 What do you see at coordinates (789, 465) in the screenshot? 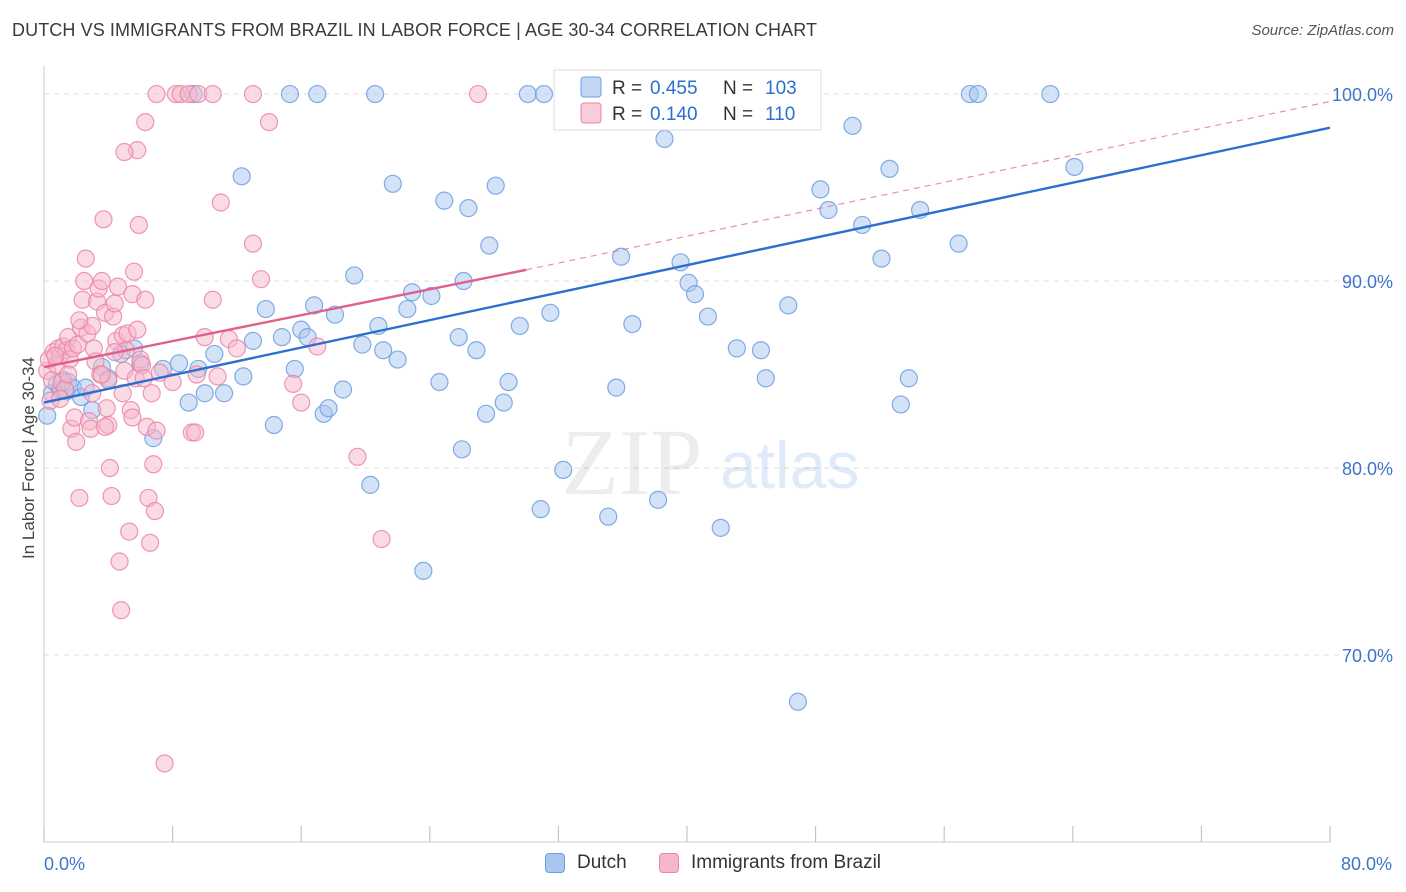
I see `watermark-atlas: atlas` at bounding box center [789, 465].